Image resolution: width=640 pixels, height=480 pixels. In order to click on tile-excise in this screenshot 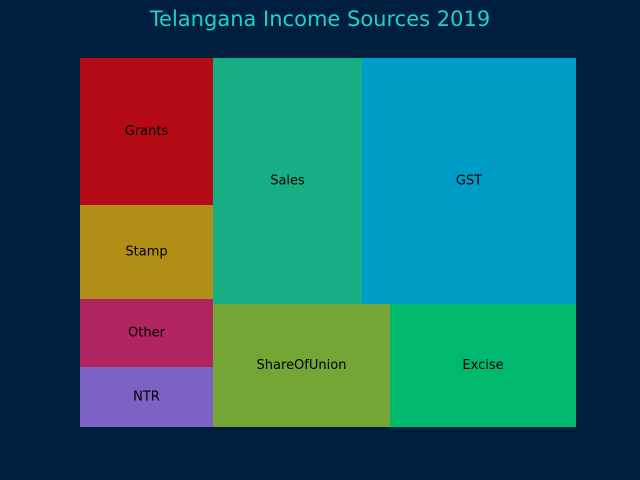, I will do `click(483, 365)`.